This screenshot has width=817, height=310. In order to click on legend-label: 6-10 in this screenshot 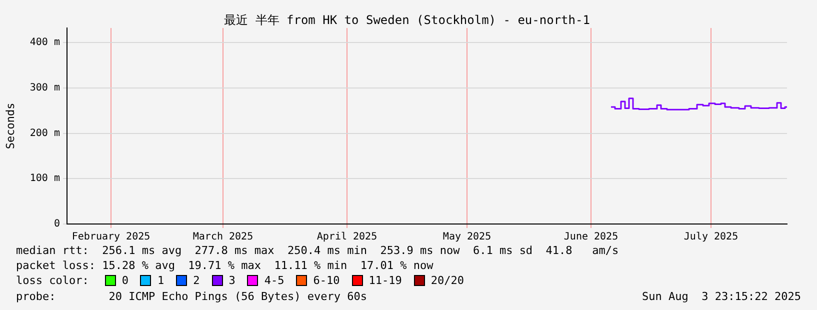, I will do `click(326, 280)`.